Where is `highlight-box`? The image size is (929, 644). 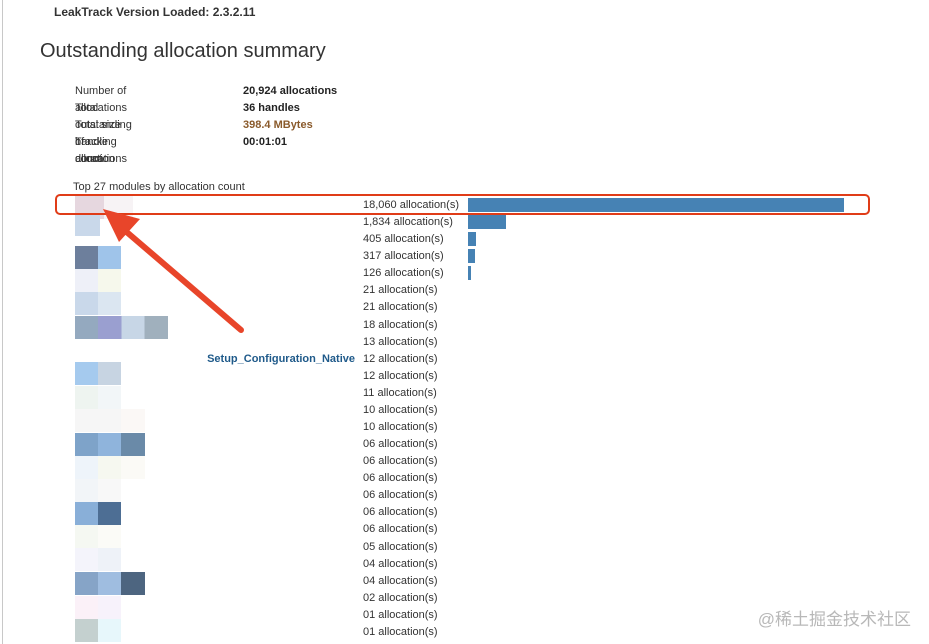 highlight-box is located at coordinates (462, 204).